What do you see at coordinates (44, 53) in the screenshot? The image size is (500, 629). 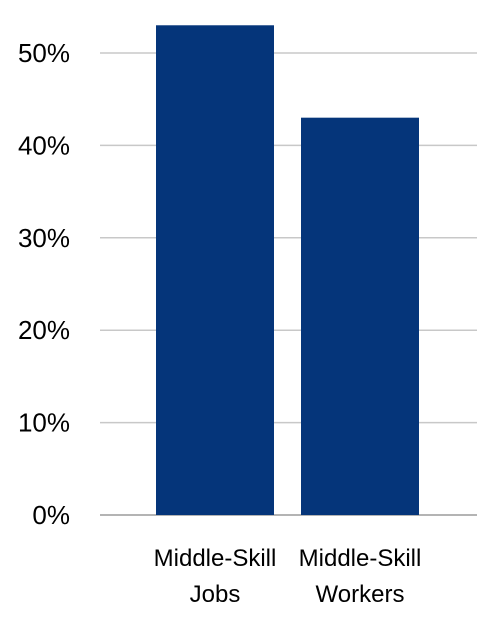 I see `y-tick-label: 50%` at bounding box center [44, 53].